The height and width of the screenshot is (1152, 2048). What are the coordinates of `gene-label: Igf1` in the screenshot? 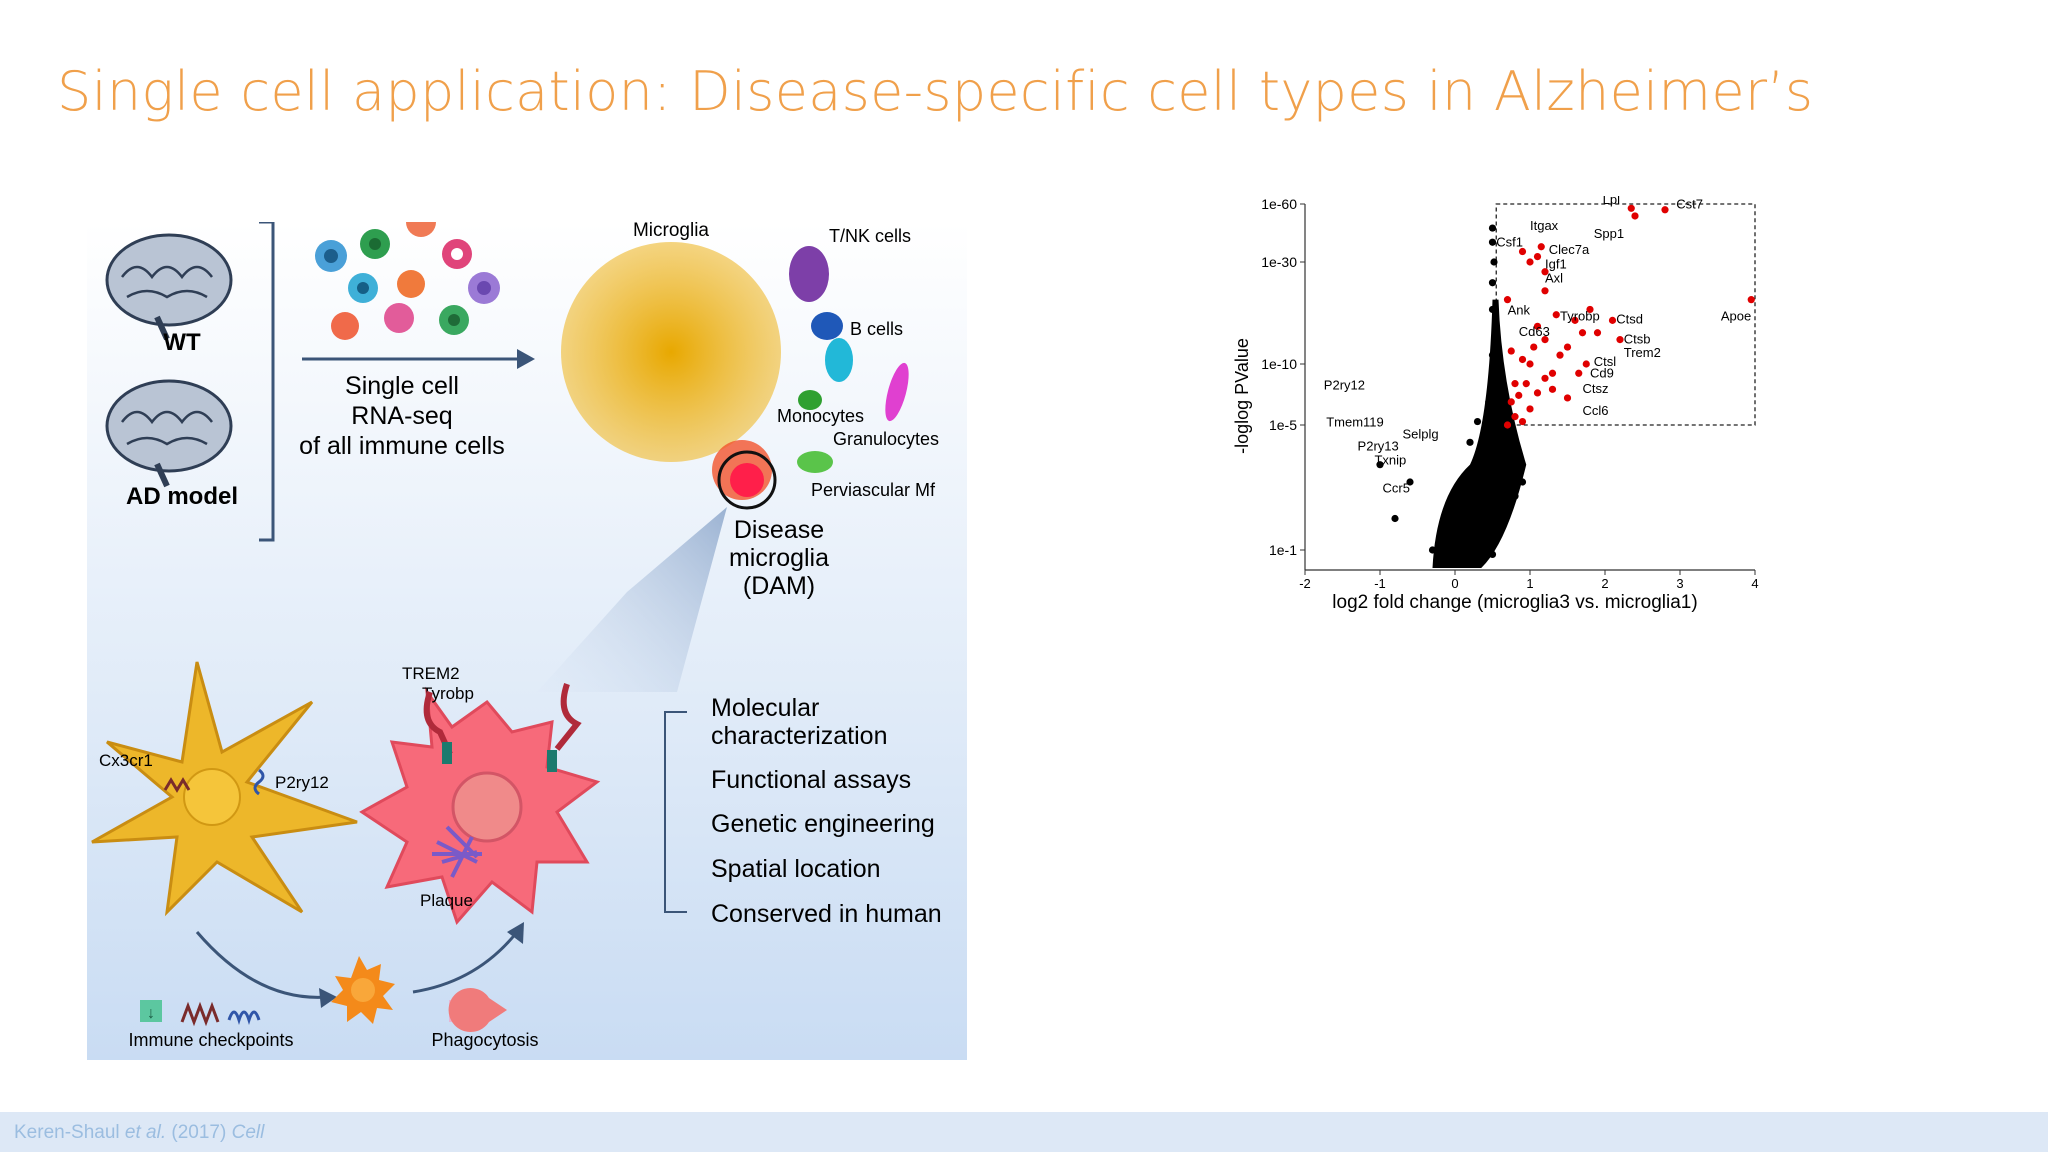 It's located at (1556, 263).